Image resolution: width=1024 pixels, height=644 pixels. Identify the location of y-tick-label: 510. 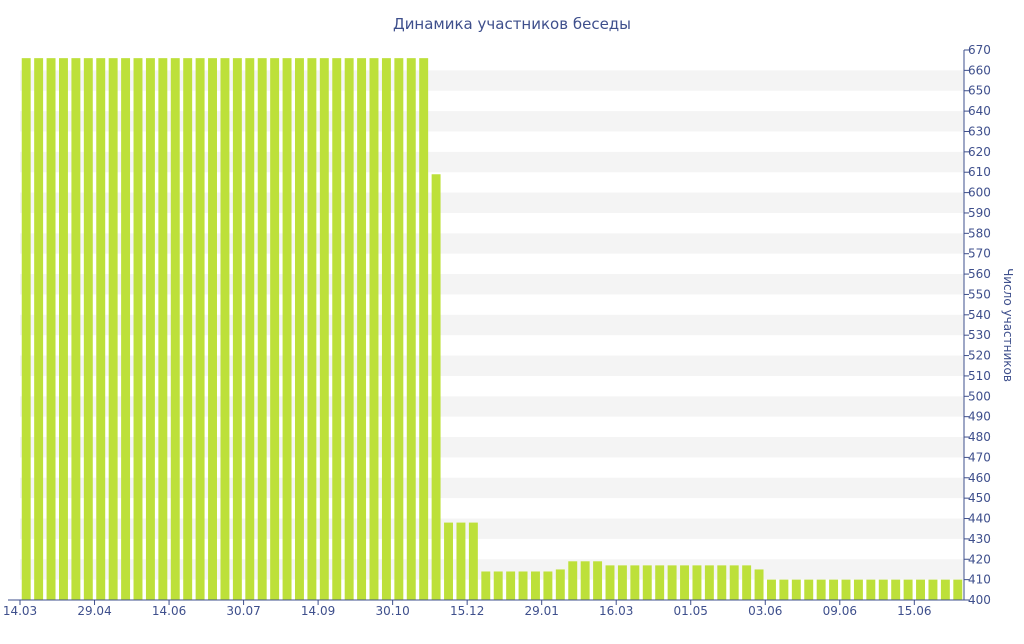
(979, 376).